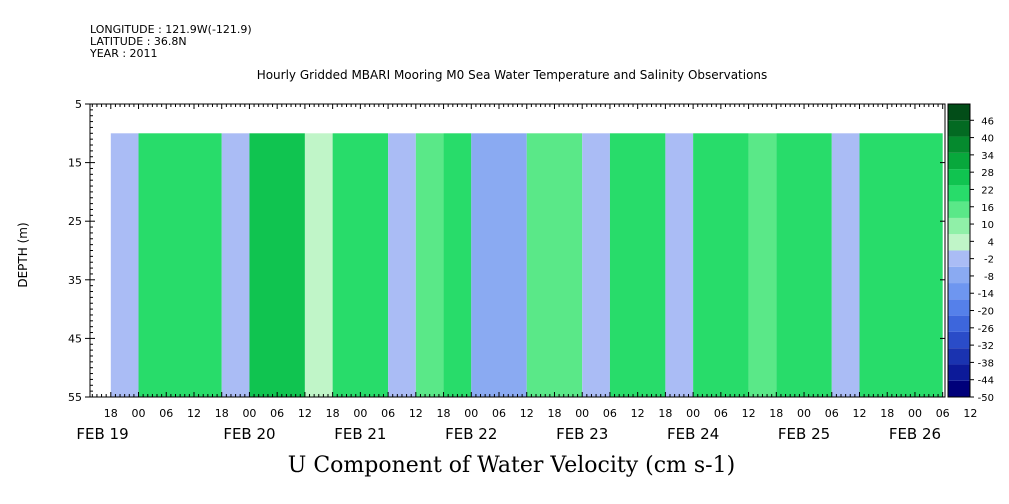 The width and height of the screenshot is (1009, 504). I want to click on colorbar-label: -50, so click(986, 398).